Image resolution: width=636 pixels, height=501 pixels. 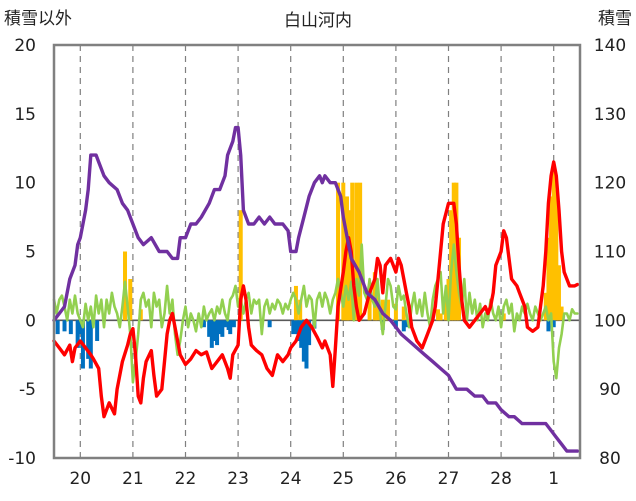 What do you see at coordinates (449, 479) in the screenshot?
I see `x-tick-label: 27` at bounding box center [449, 479].